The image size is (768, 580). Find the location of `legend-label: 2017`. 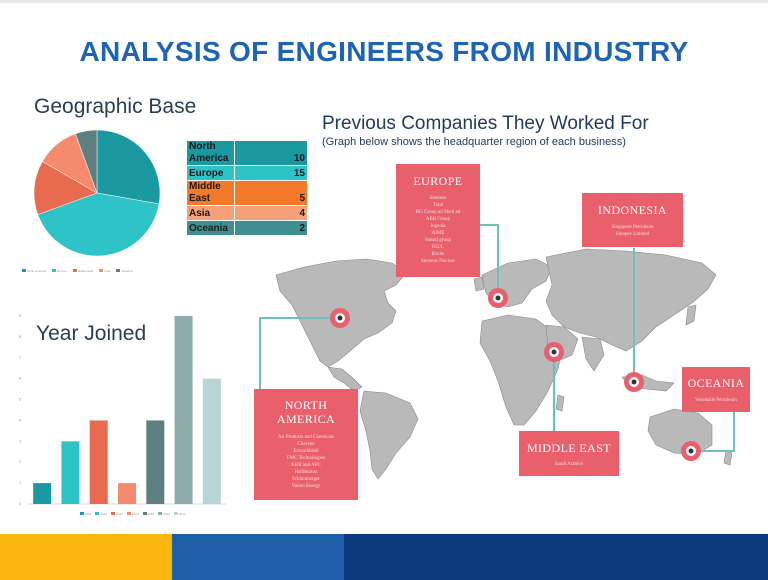

legend-label: 2017 is located at coordinates (182, 514).